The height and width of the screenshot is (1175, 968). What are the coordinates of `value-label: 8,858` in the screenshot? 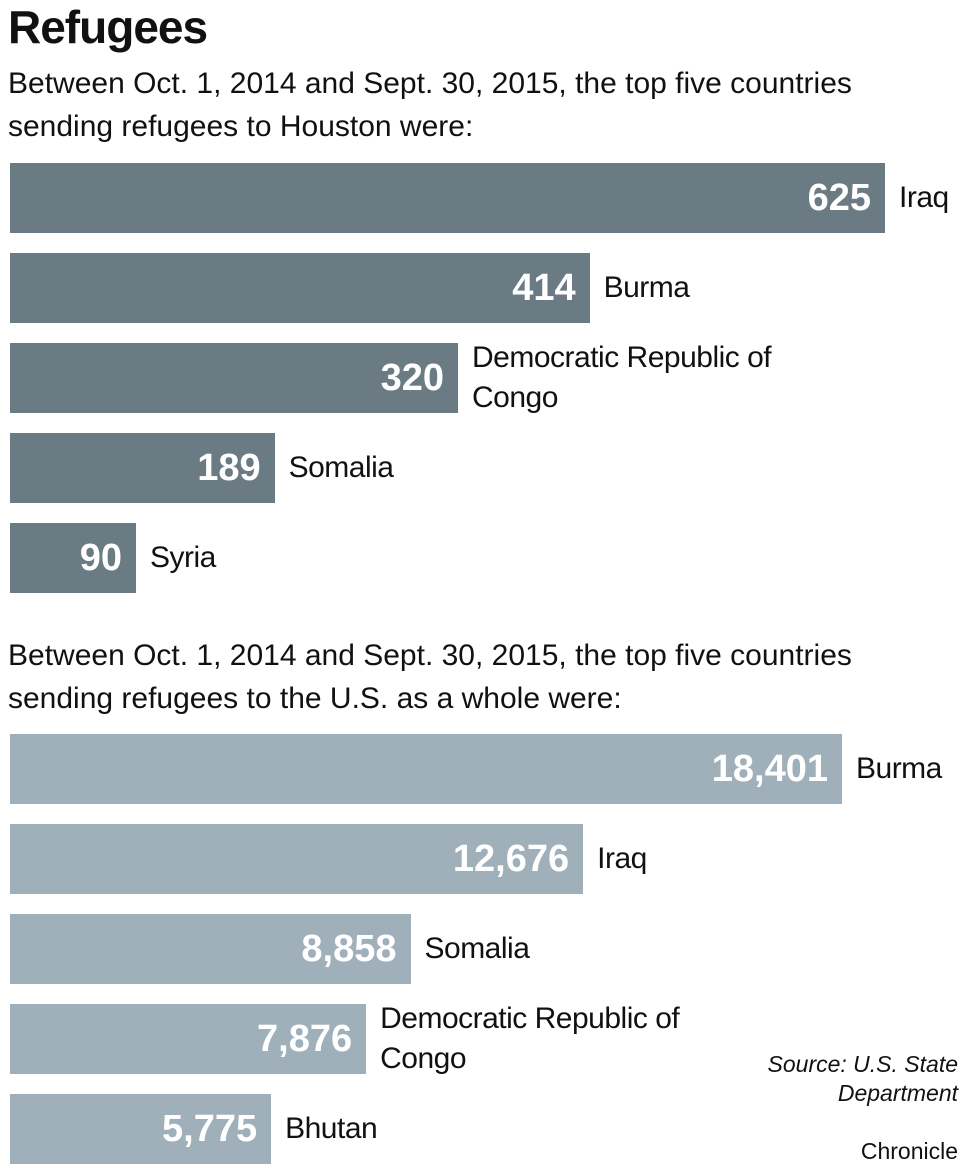 It's located at (349, 949).